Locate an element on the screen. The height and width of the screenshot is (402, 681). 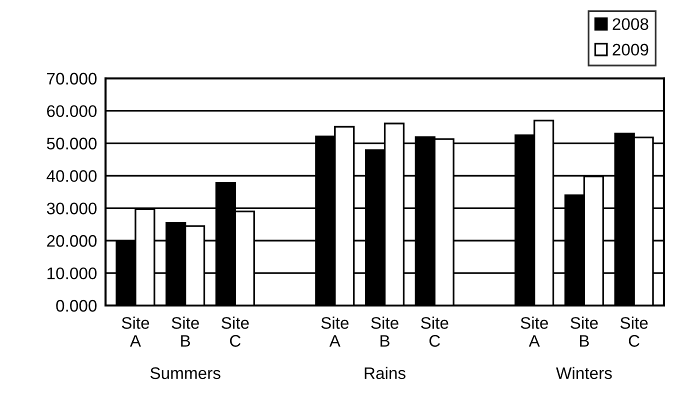
y-tick-label: 10.000 is located at coordinates (72, 273).